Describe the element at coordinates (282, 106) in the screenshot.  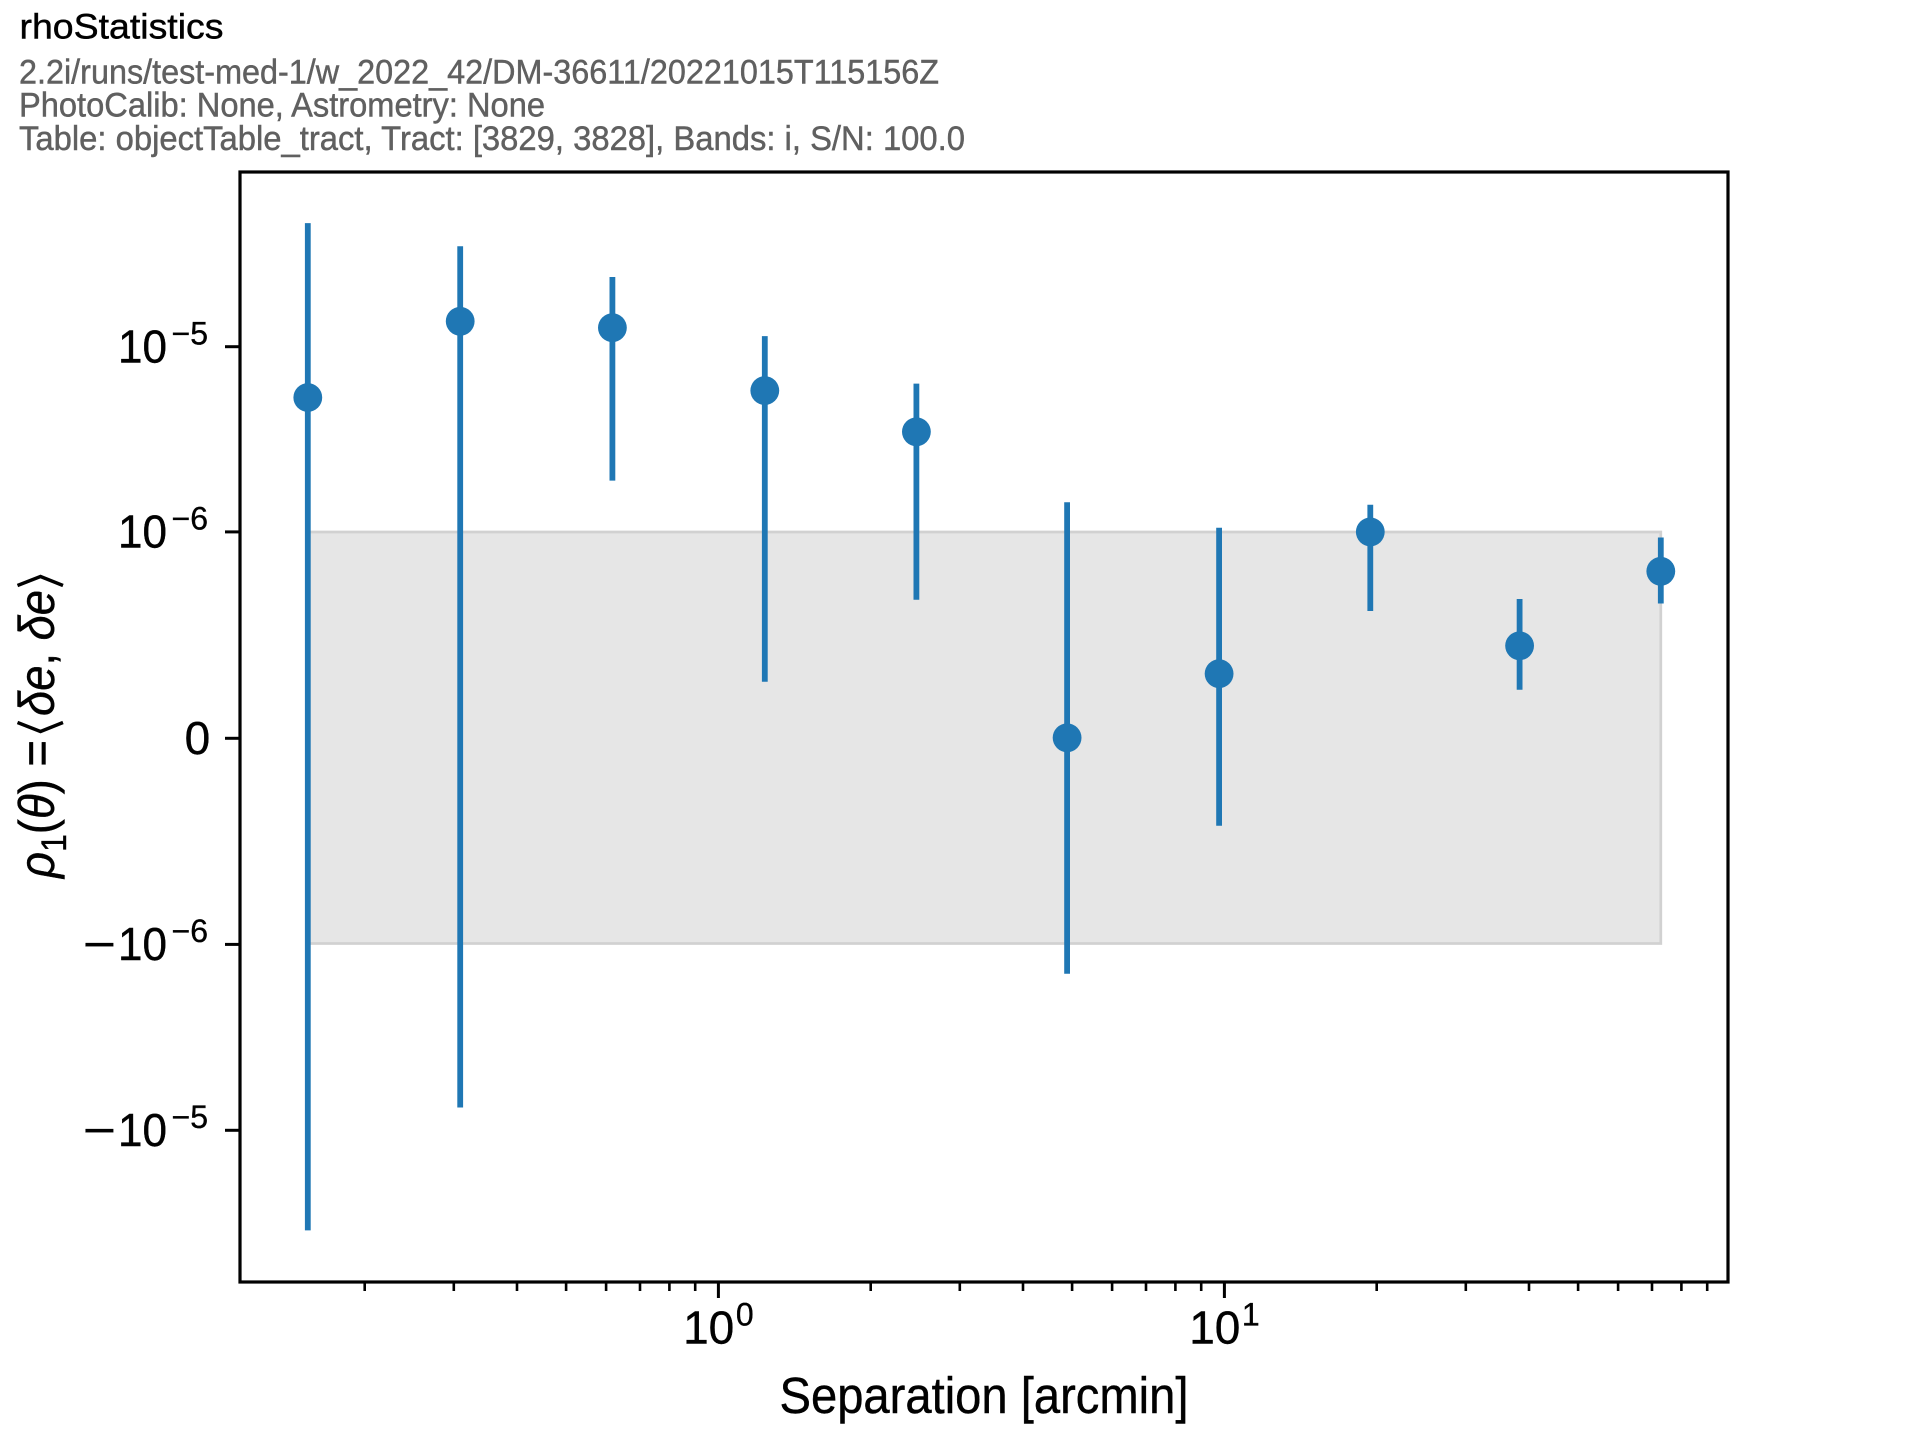
I see `svg-text:PhotoCalib: None, Astrometry:: PhotoCalib: None, Astrometry: None` at that location.